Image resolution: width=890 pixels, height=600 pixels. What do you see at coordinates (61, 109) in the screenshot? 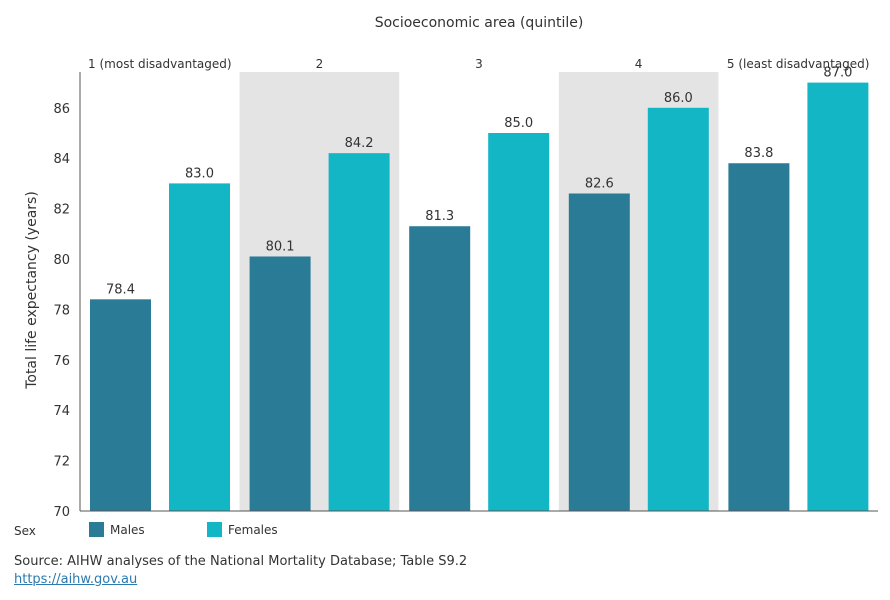
I see `y-tick-label: 86` at bounding box center [61, 109].